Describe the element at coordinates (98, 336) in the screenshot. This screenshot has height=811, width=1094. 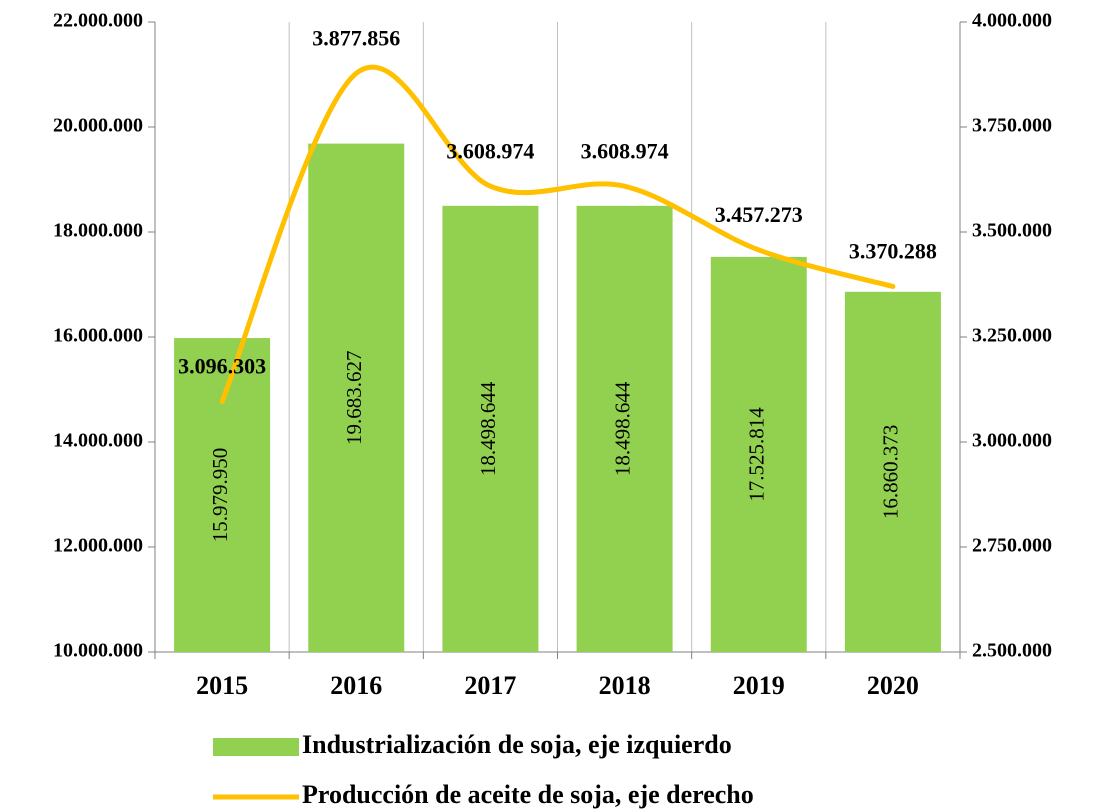
I see `y-tick-label: 16.000.000` at that location.